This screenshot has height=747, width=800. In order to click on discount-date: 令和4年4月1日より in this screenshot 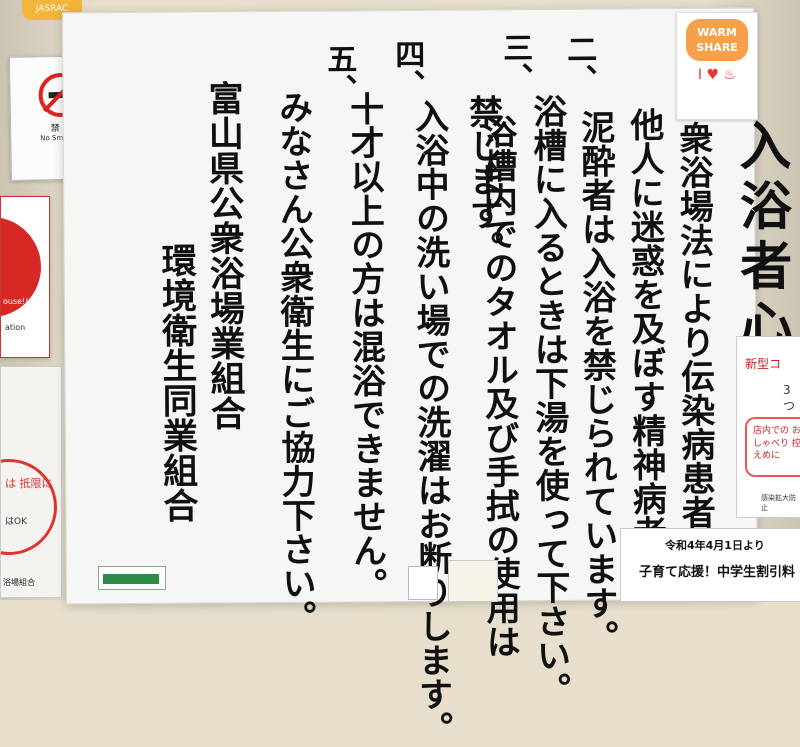, I will do `click(715, 545)`.